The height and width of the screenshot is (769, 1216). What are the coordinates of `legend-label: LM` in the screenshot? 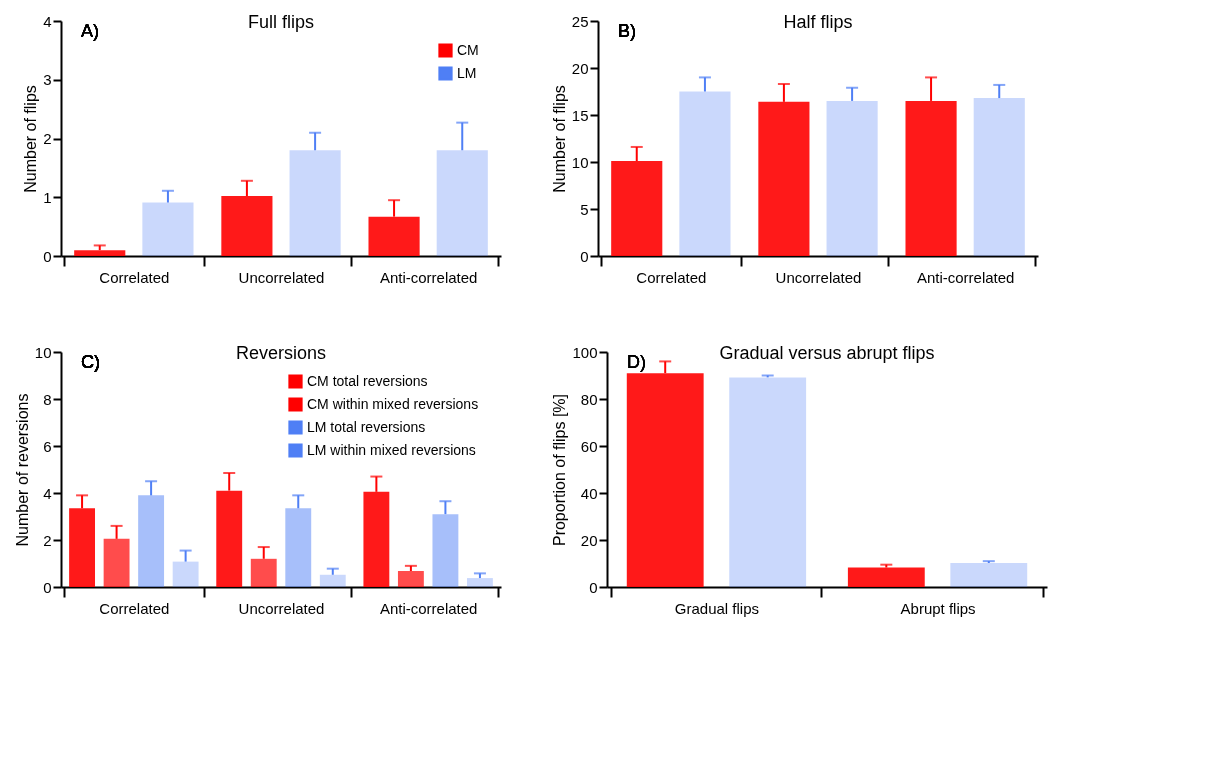 It's located at (467, 72).